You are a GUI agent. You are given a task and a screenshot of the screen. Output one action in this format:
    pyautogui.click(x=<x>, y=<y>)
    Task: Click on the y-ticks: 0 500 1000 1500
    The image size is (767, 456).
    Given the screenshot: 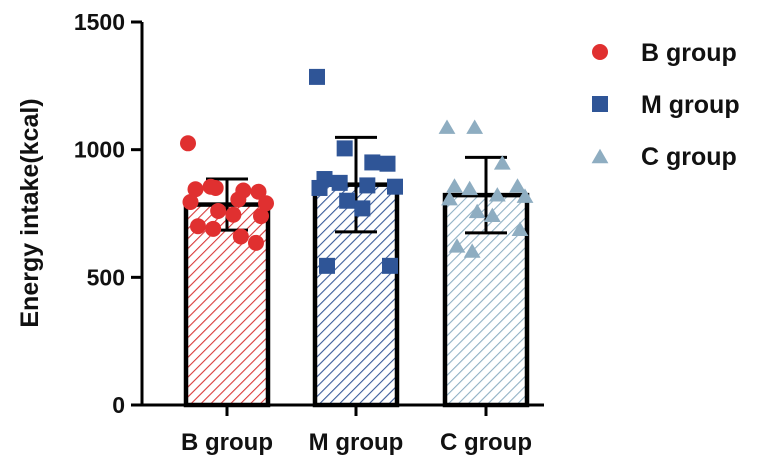 What is the action you would take?
    pyautogui.click(x=108, y=213)
    